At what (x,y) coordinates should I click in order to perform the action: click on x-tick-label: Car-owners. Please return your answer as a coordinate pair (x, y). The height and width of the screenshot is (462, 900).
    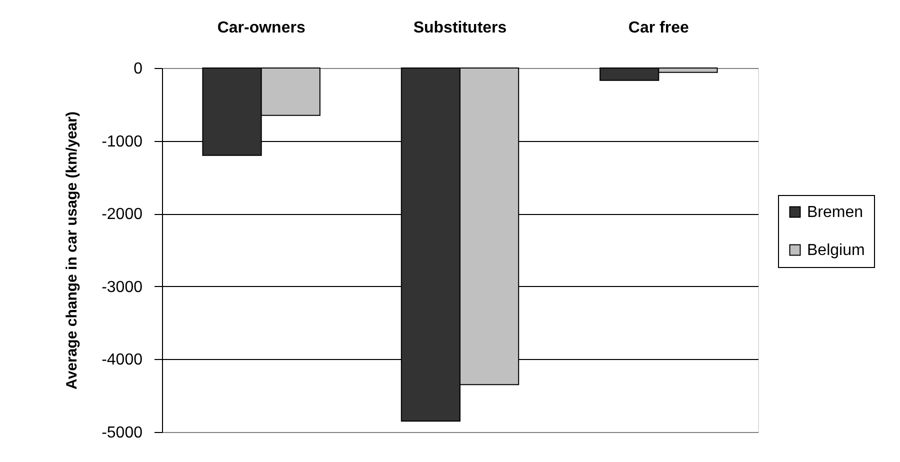
    Looking at the image, I should click on (261, 28).